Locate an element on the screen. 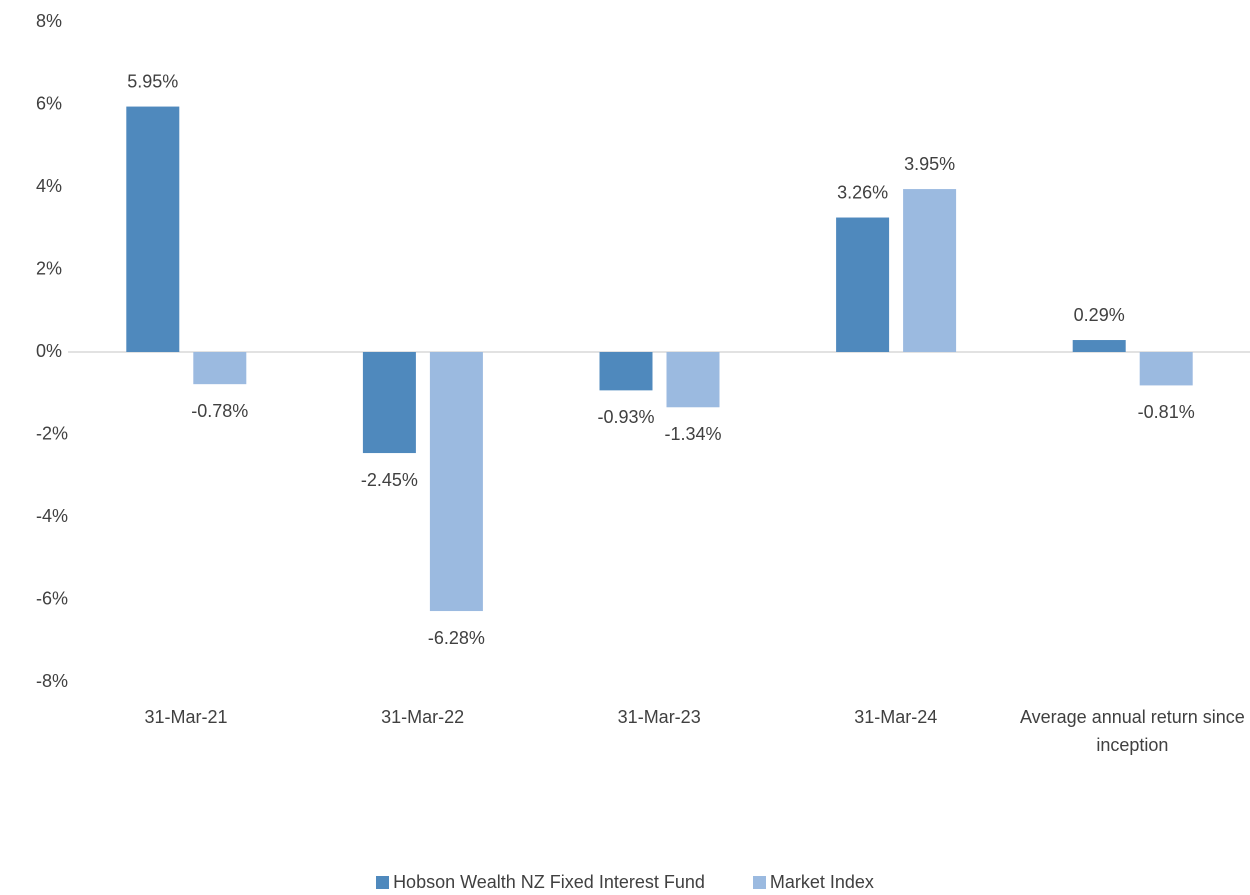 This screenshot has width=1250, height=895. data-label: -0.81% is located at coordinates (1166, 412).